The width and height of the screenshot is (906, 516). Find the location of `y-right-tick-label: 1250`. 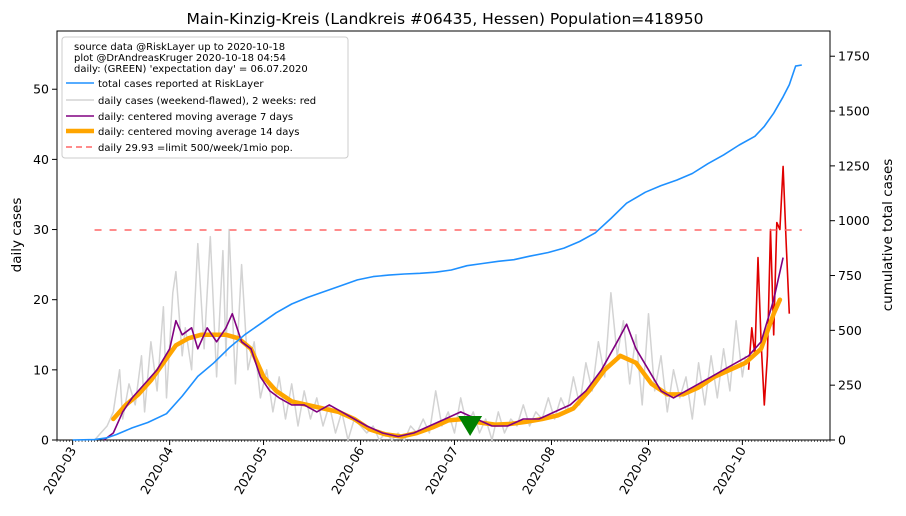

y-right-tick-label: 1250 is located at coordinates (854, 165).